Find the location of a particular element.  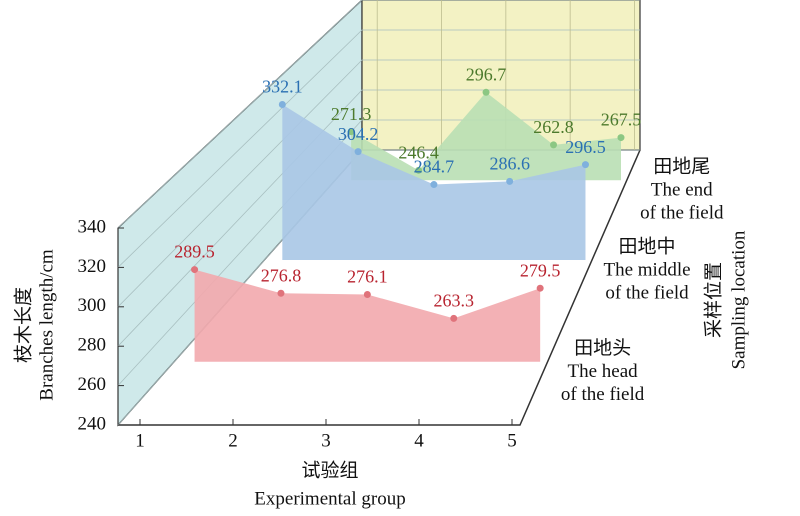

x-label: Experimental group is located at coordinates (329, 498).